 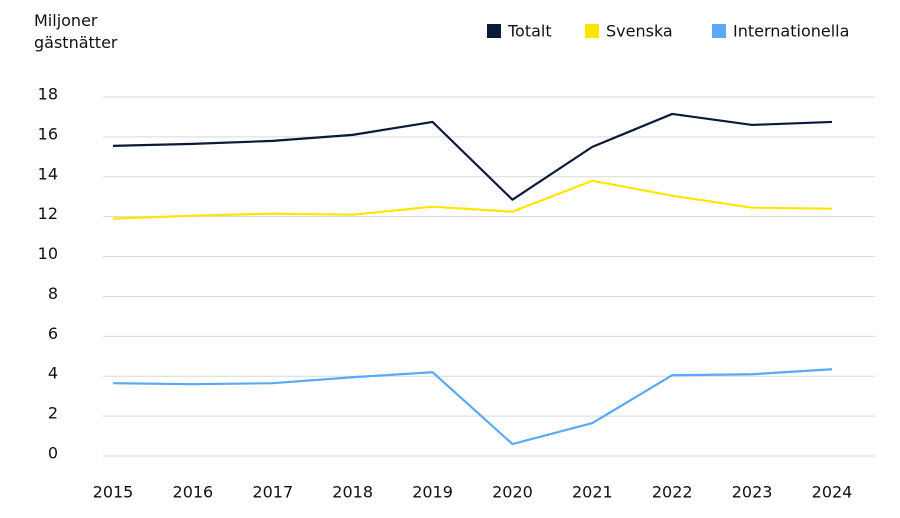 I want to click on x-tick-label: 2019, so click(x=432, y=492).